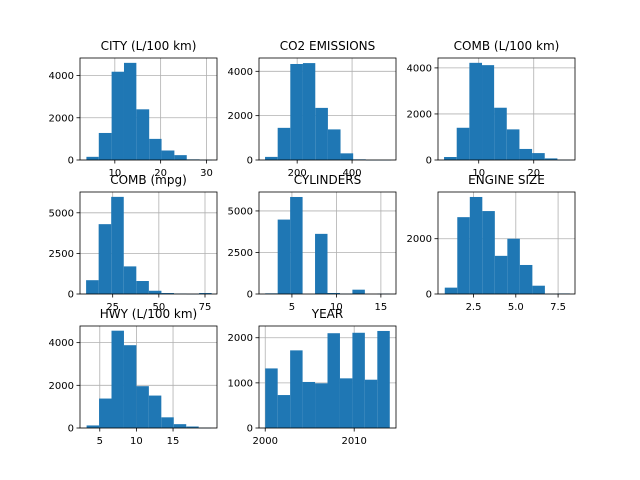 The image size is (640, 480). What do you see at coordinates (297, 173) in the screenshot?
I see `x-tick-label: 200` at bounding box center [297, 173].